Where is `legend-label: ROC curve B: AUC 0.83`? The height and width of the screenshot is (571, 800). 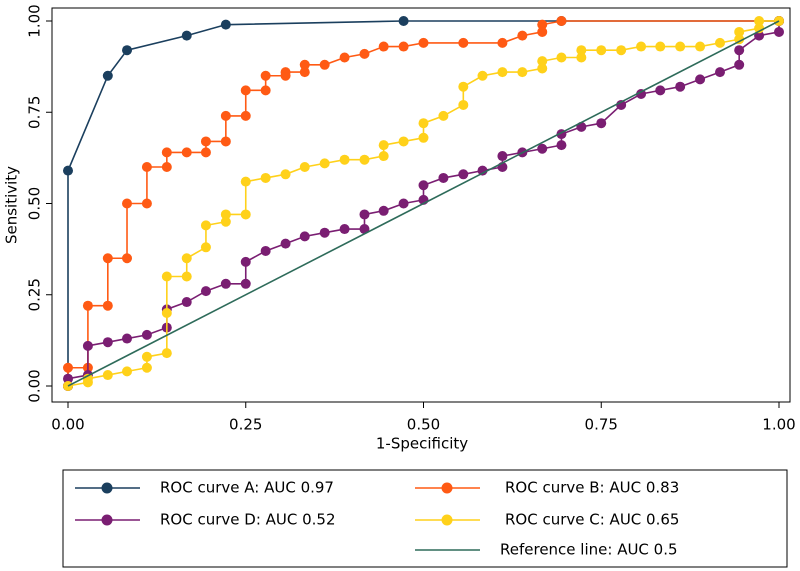 legend-label: ROC curve B: AUC 0.83 is located at coordinates (592, 488).